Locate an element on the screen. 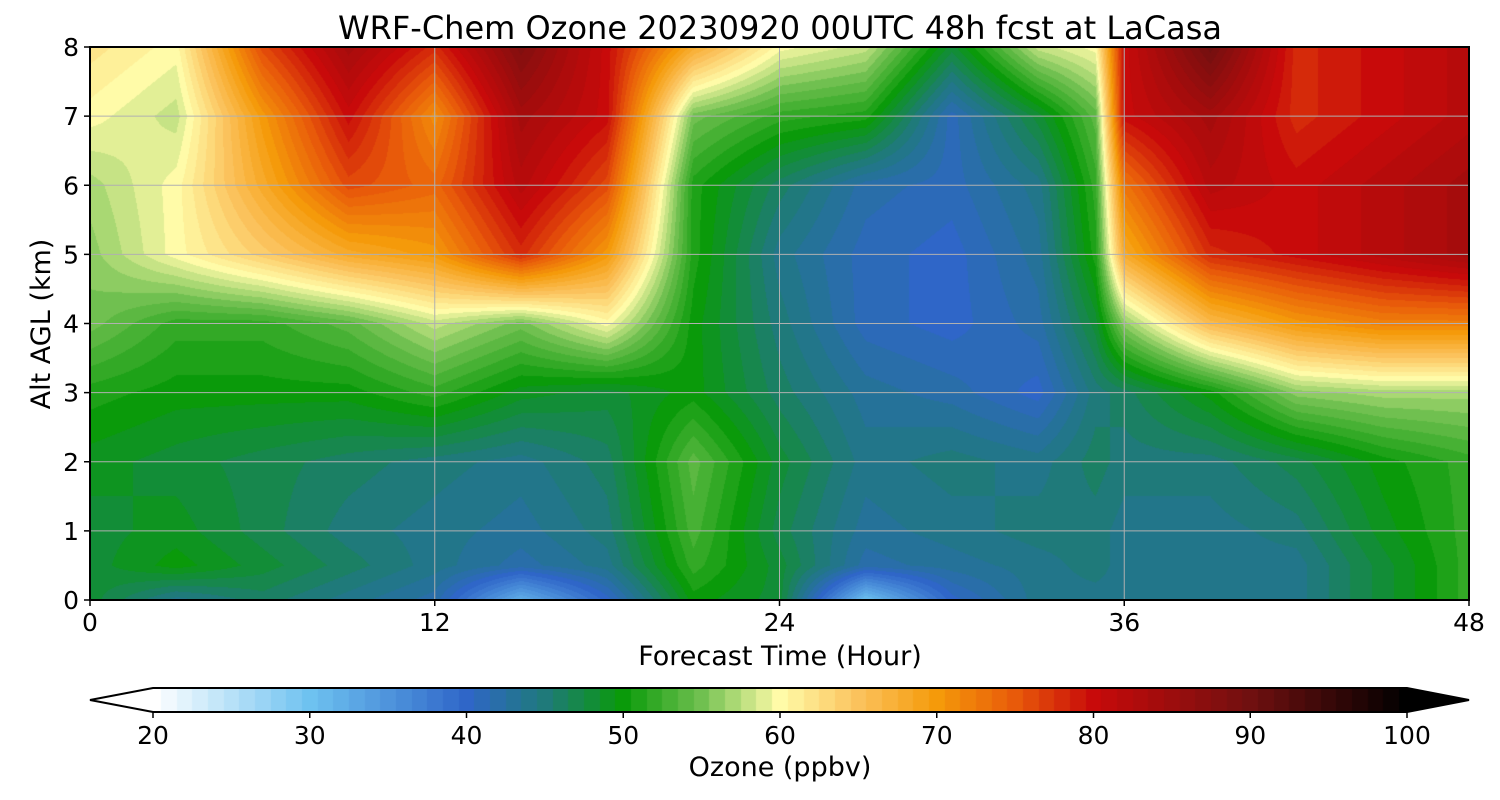 The width and height of the screenshot is (1500, 800). x-tick-label: 36 is located at coordinates (1124, 622).